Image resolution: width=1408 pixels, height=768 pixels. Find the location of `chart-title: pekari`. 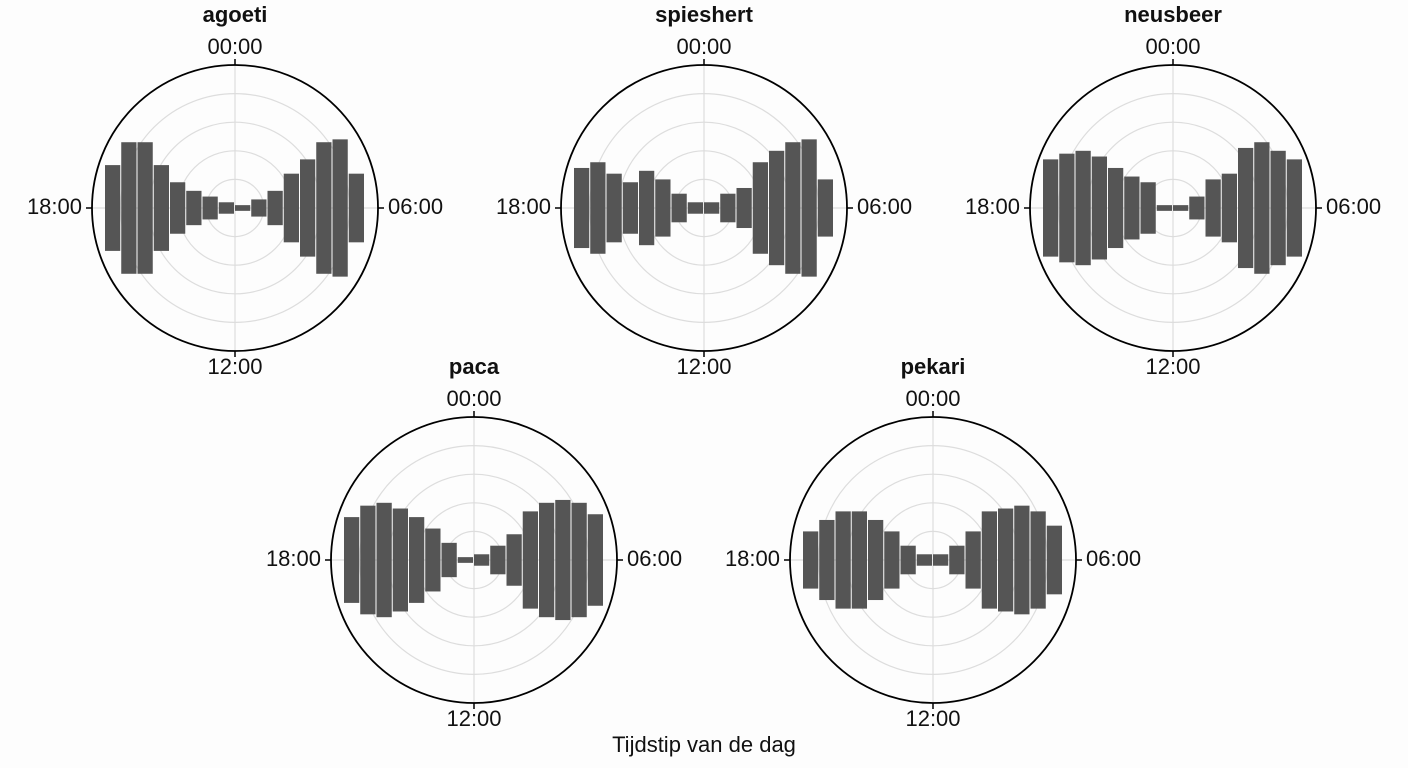

chart-title: pekari is located at coordinates (933, 366).